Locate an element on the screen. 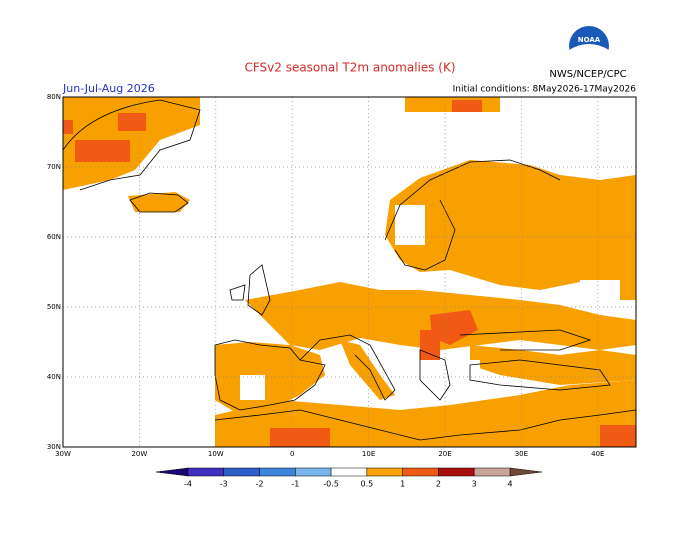 The height and width of the screenshot is (541, 700). colorbar-label: 4 is located at coordinates (509, 484).